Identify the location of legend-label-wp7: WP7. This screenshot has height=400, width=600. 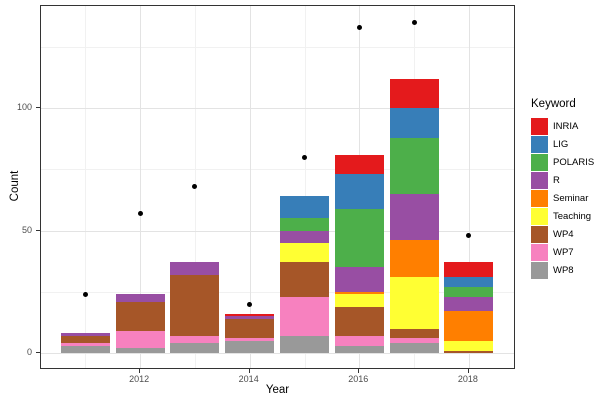
(563, 253).